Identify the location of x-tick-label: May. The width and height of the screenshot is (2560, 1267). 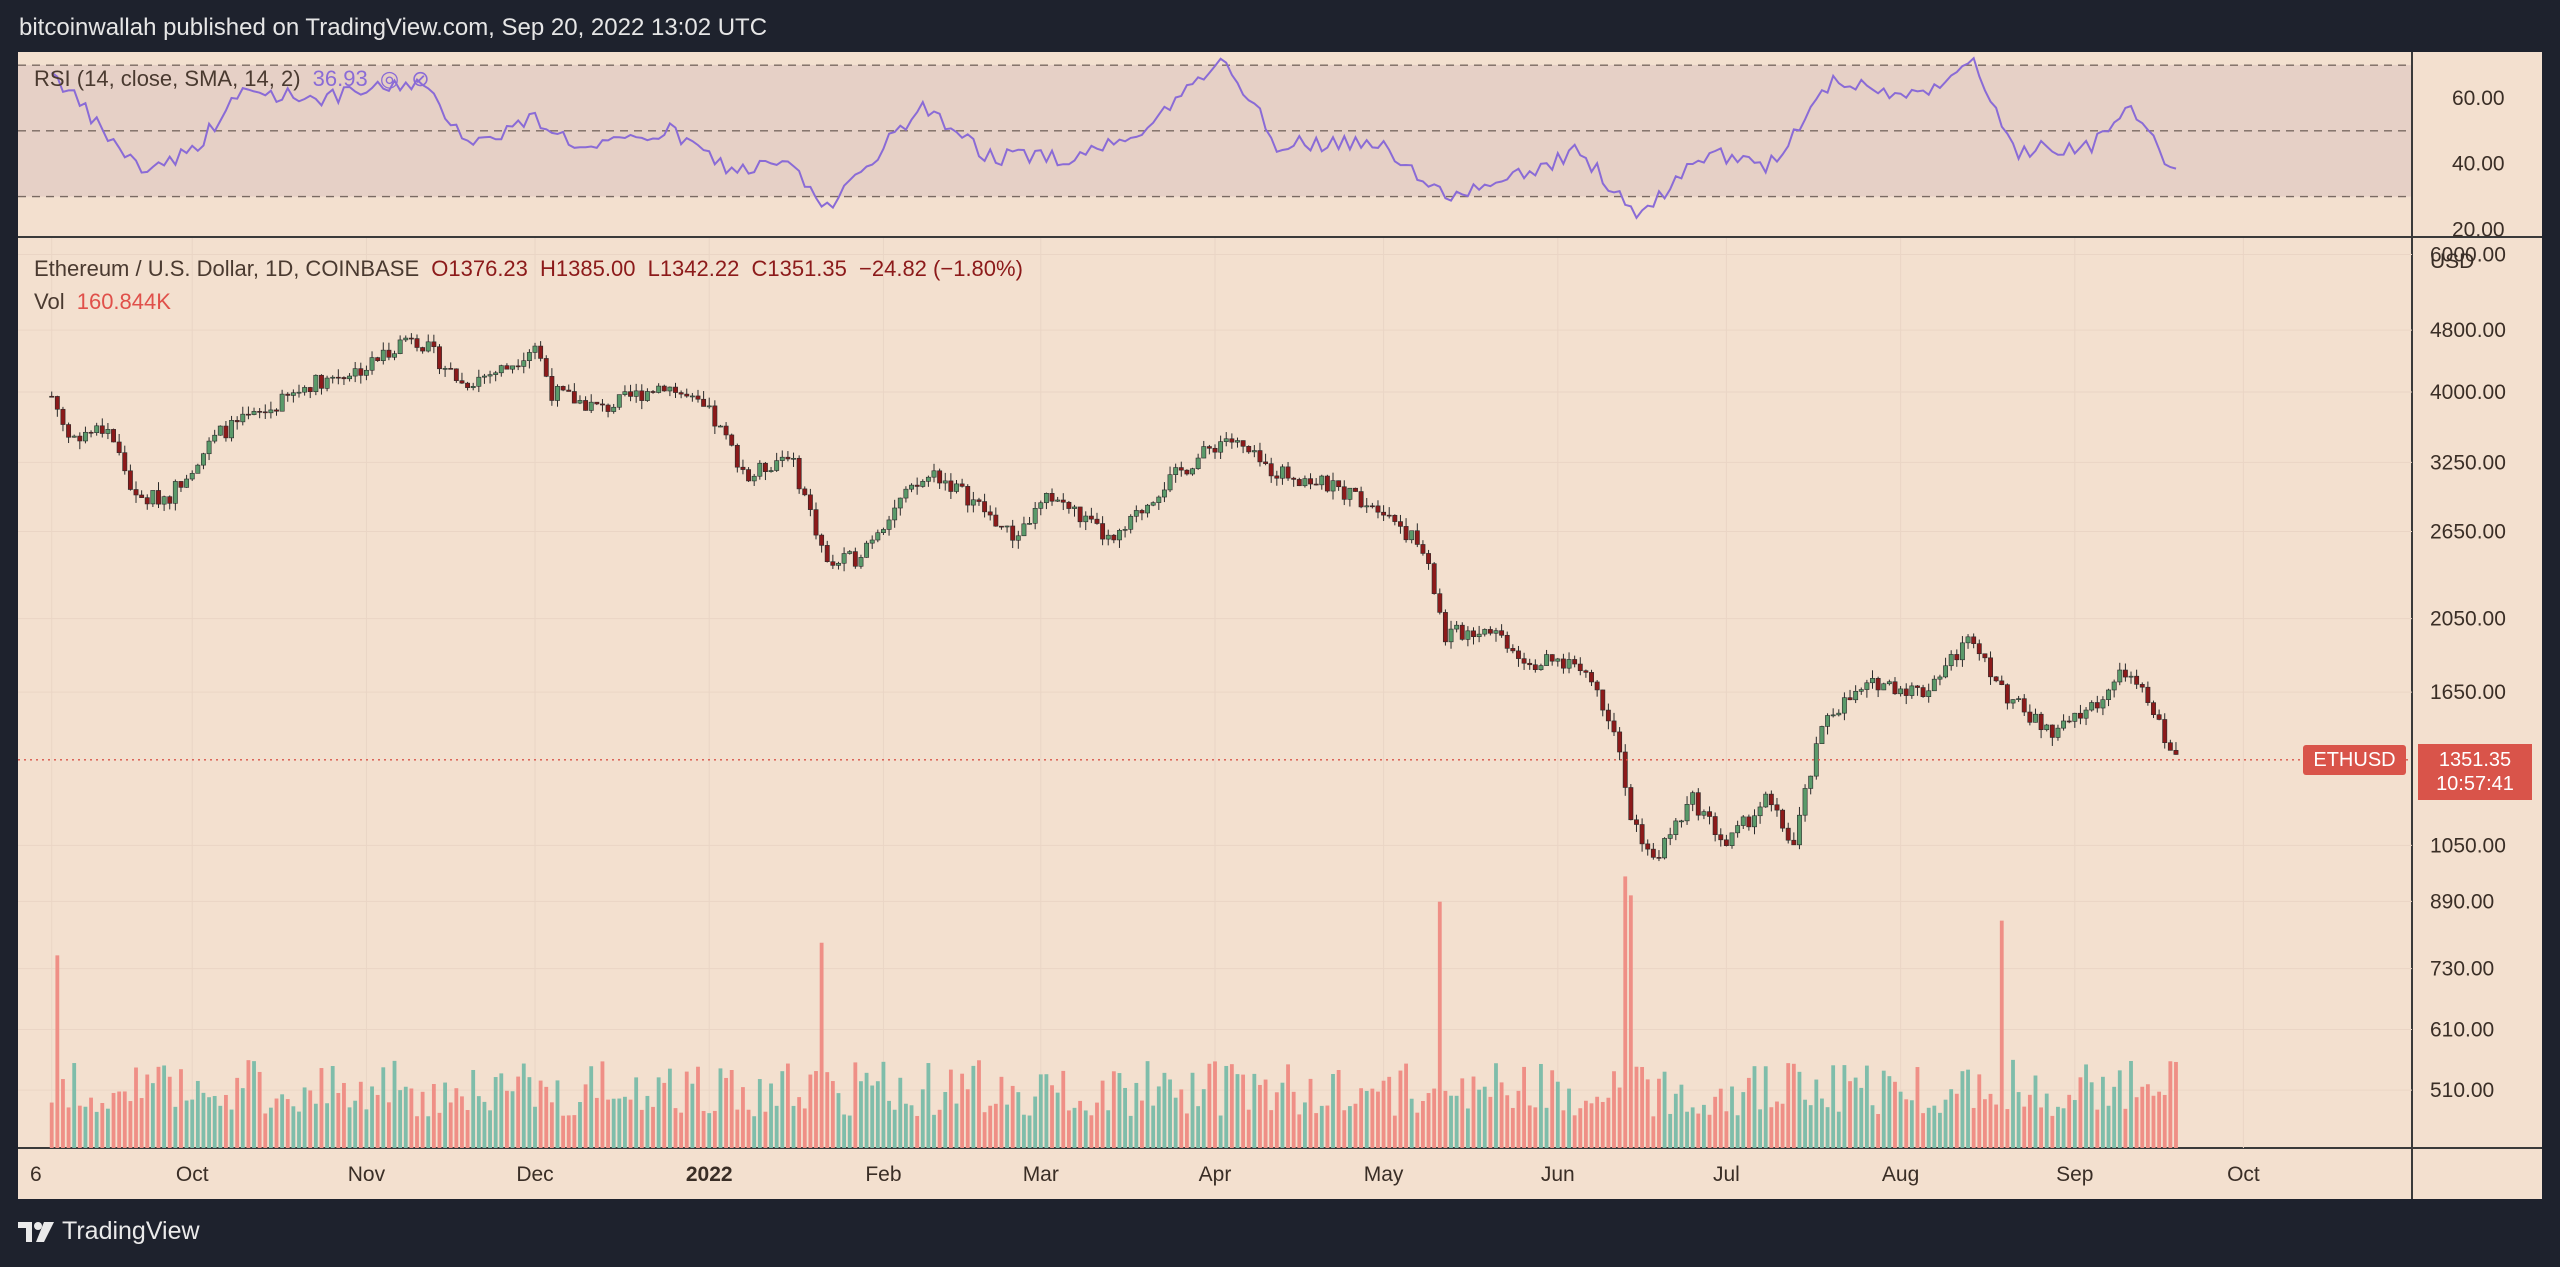
(1384, 1174).